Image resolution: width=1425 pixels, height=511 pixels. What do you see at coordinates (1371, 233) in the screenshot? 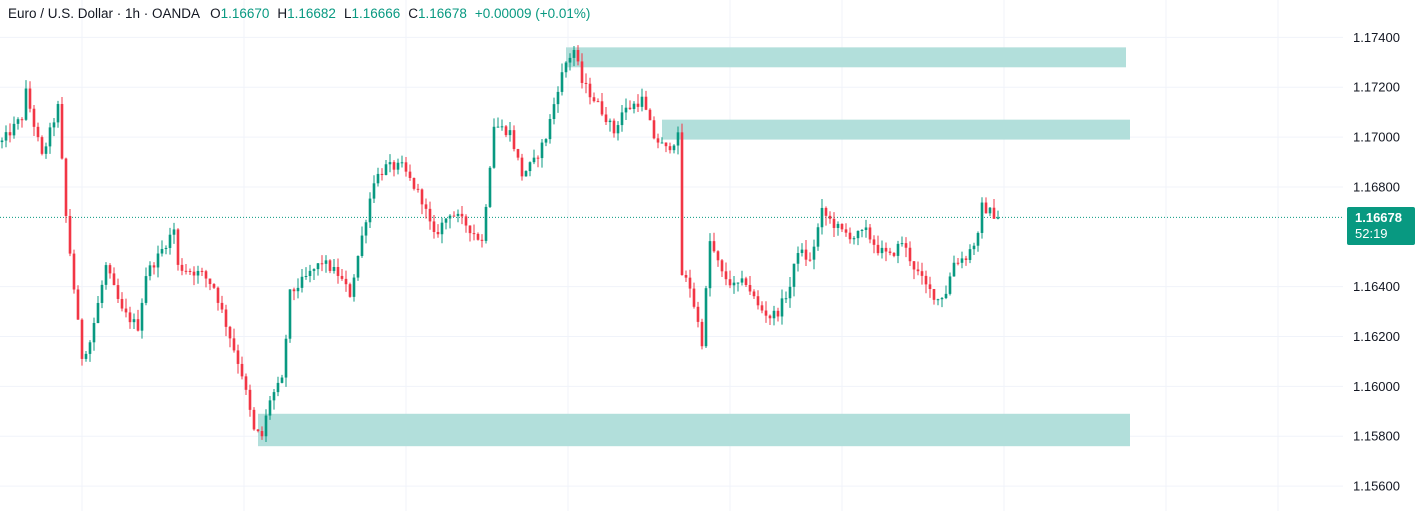
I see `bar-countdown: 52:19` at bounding box center [1371, 233].